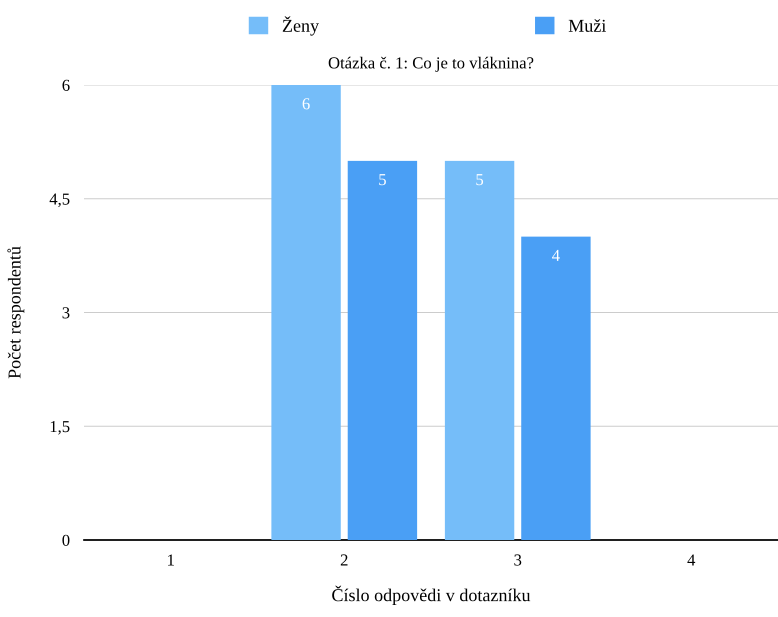 This screenshot has height=617, width=778. What do you see at coordinates (66, 85) in the screenshot?
I see `y-tick-label: 6` at bounding box center [66, 85].